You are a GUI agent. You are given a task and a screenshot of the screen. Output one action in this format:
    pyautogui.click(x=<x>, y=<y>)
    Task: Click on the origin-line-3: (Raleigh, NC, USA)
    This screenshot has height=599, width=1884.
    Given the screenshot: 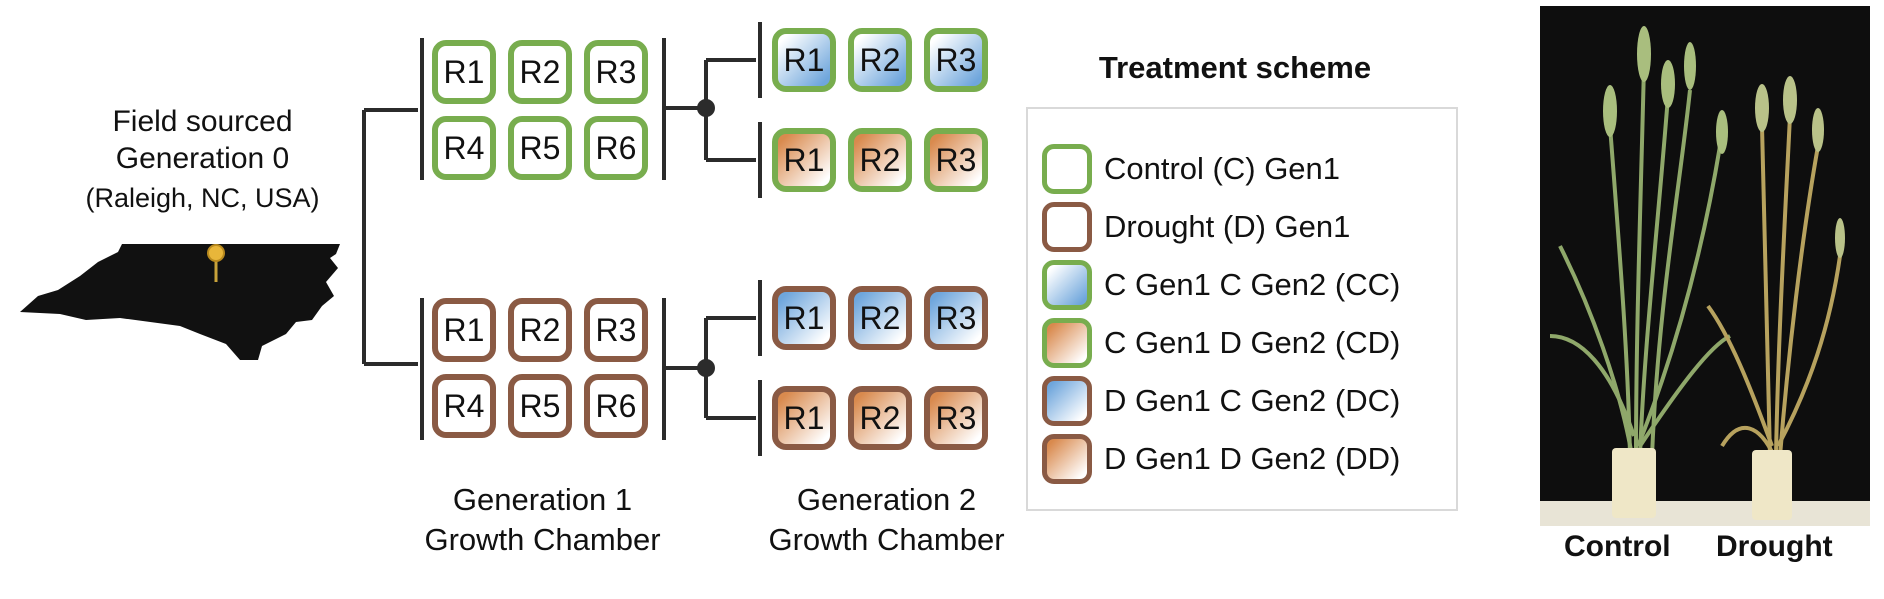 What is the action you would take?
    pyautogui.click(x=202, y=198)
    